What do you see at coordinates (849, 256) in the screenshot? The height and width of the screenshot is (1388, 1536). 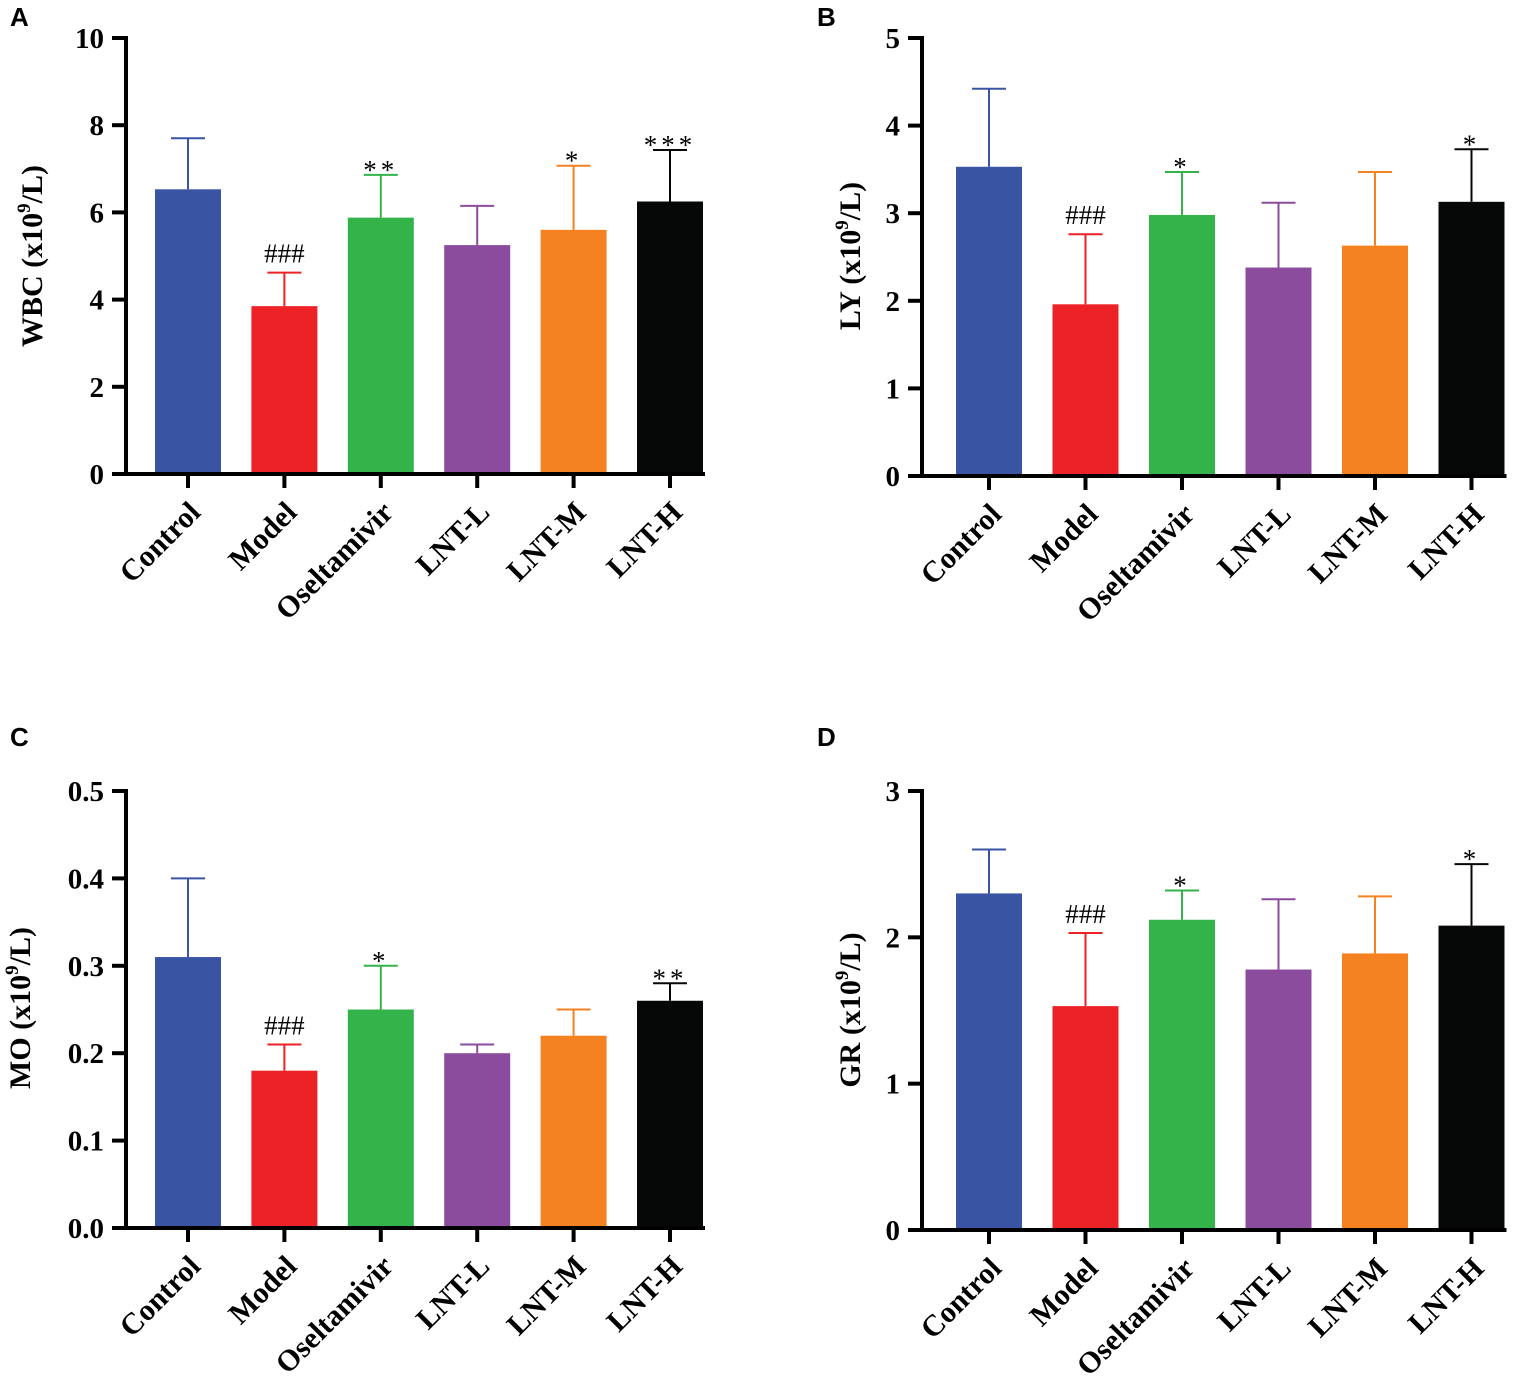 I see `y-axis-label: LY (x109/L)` at bounding box center [849, 256].